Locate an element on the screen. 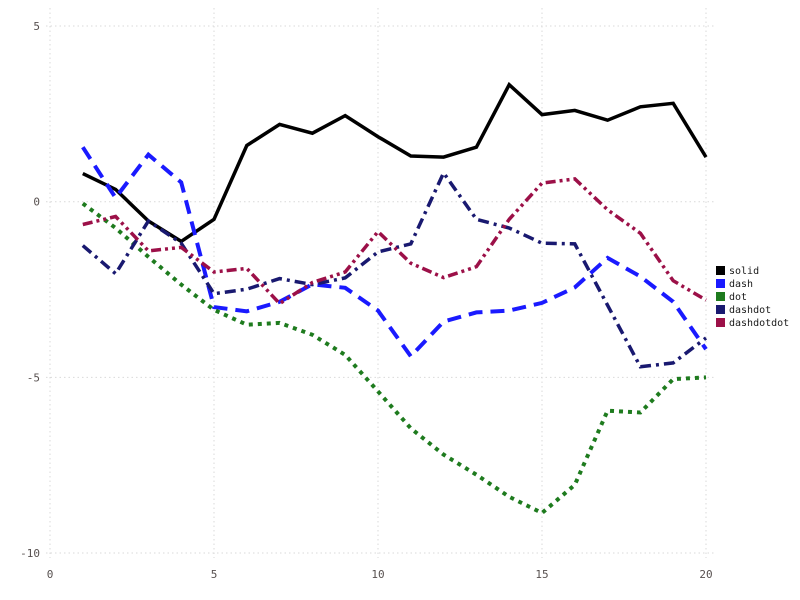 The width and height of the screenshot is (800, 600). y-axis-tick-label: 5 is located at coordinates (36, 26).